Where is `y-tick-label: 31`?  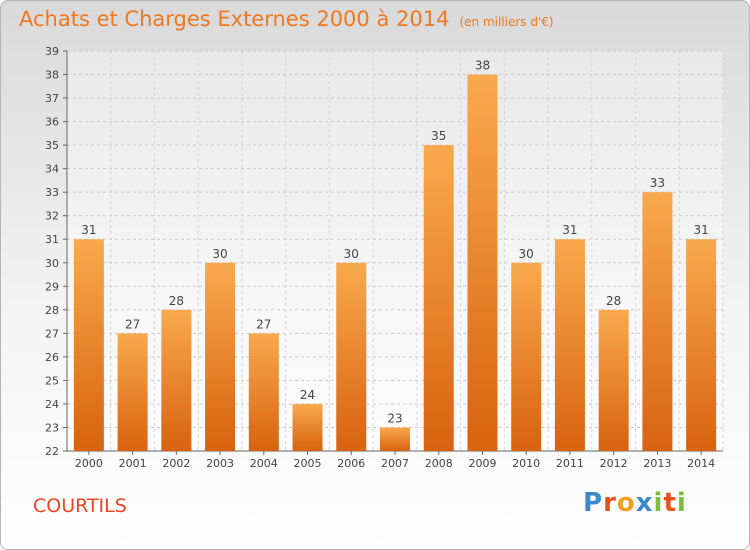
y-tick-label: 31 is located at coordinates (52, 239).